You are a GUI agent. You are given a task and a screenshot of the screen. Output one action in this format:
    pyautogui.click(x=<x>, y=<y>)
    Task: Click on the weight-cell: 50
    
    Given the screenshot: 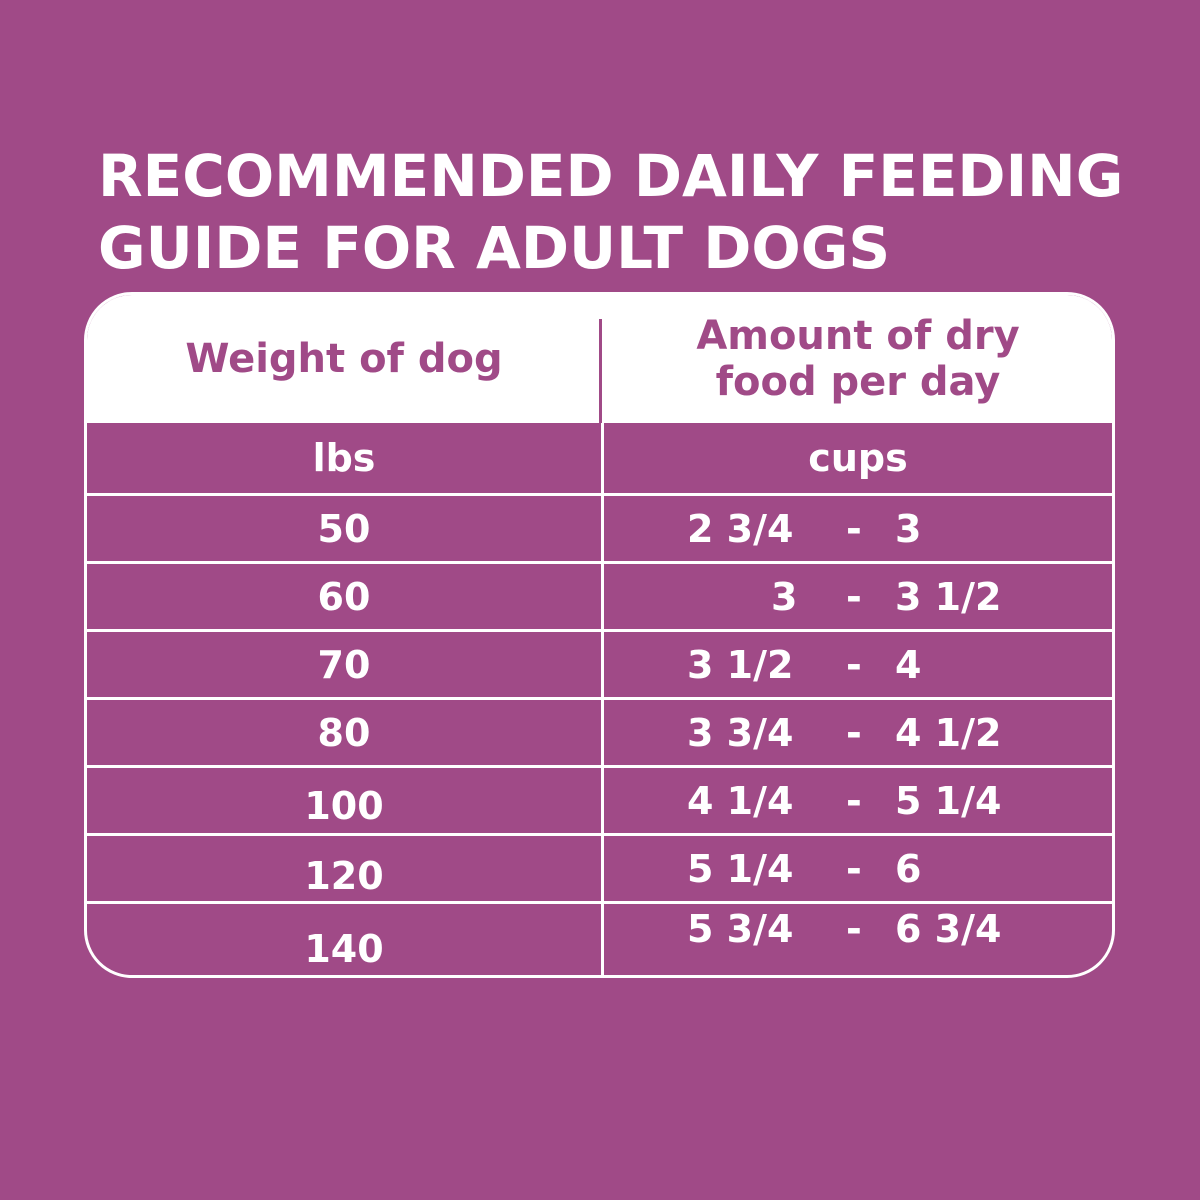 What is the action you would take?
    pyautogui.click(x=344, y=529)
    